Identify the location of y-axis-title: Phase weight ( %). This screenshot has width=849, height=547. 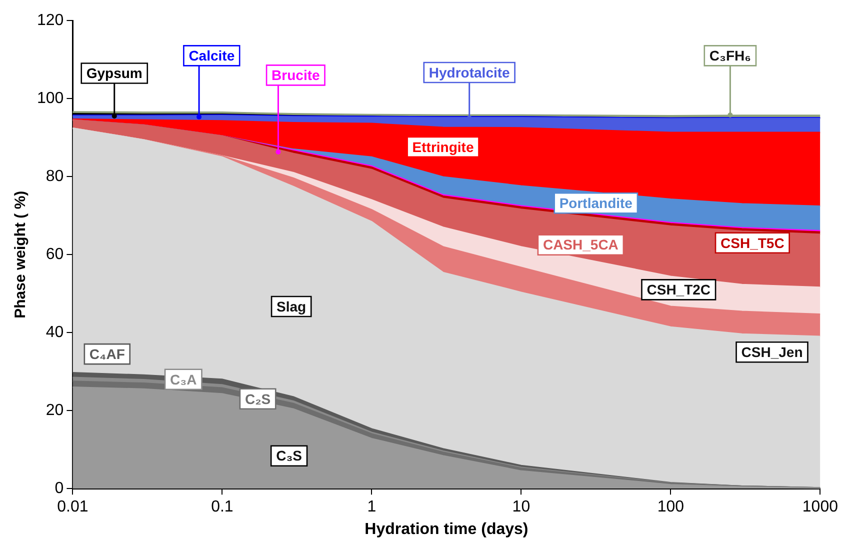
(21, 254).